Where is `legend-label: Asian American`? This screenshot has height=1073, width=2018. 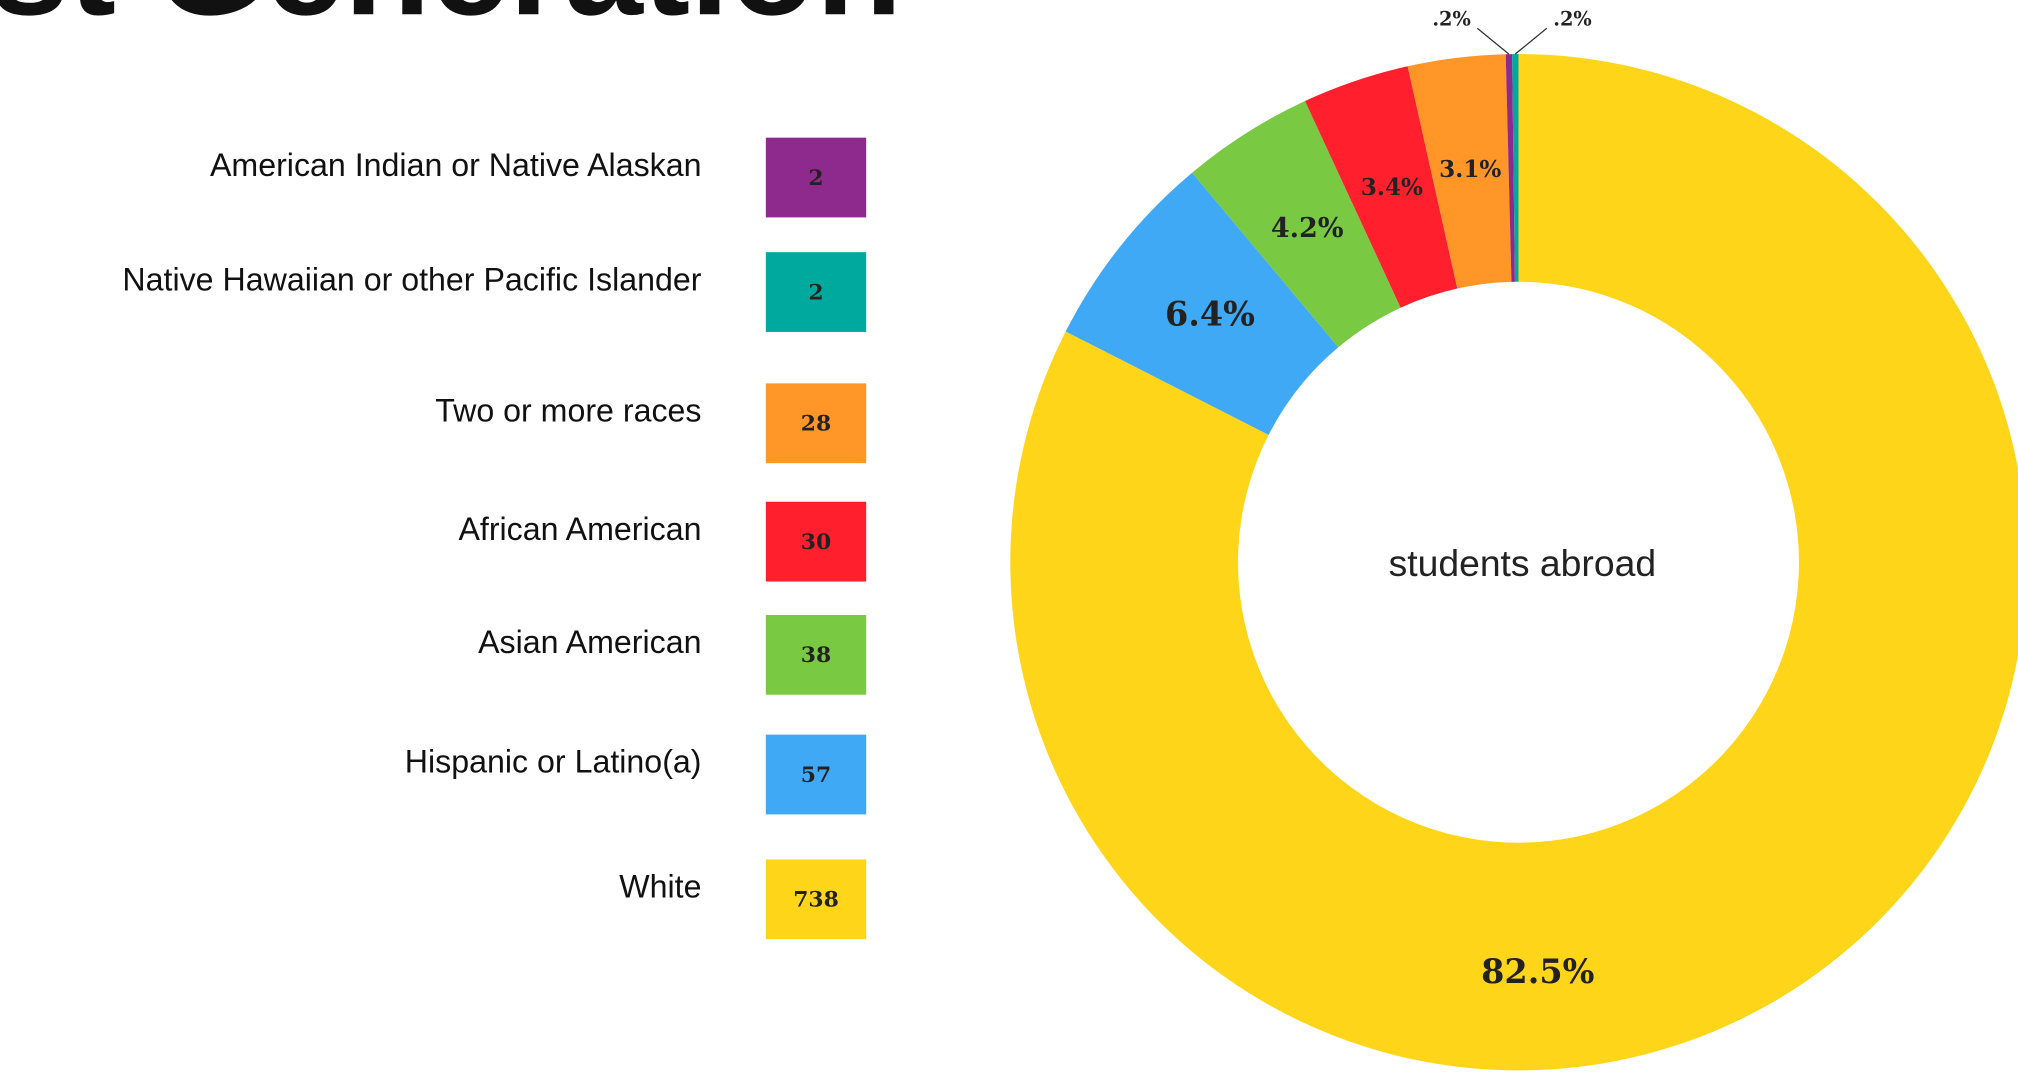
legend-label: Asian American is located at coordinates (589, 642).